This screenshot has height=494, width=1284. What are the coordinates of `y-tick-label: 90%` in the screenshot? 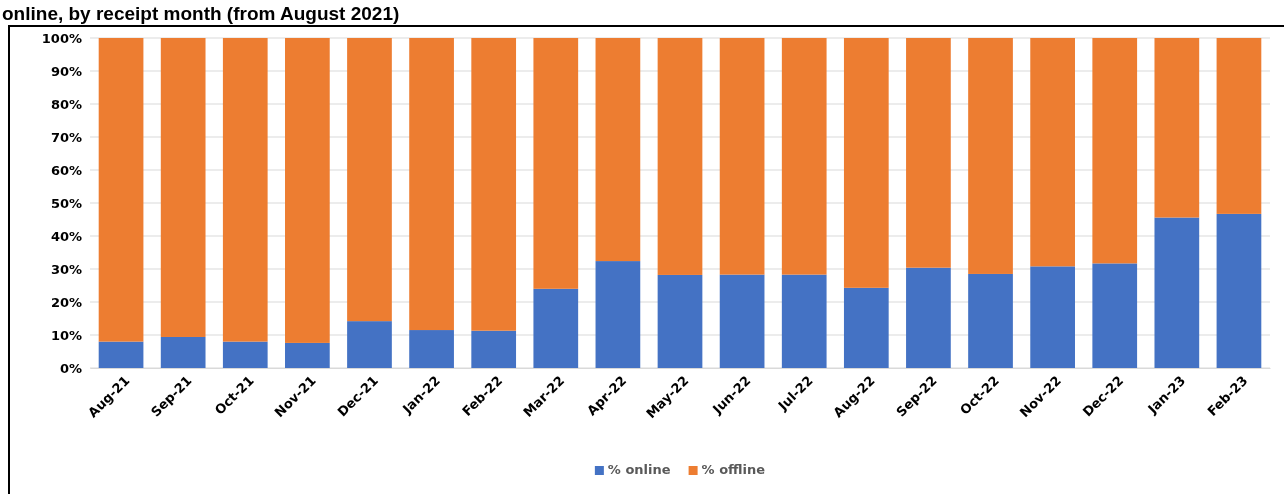 It's located at (66, 71).